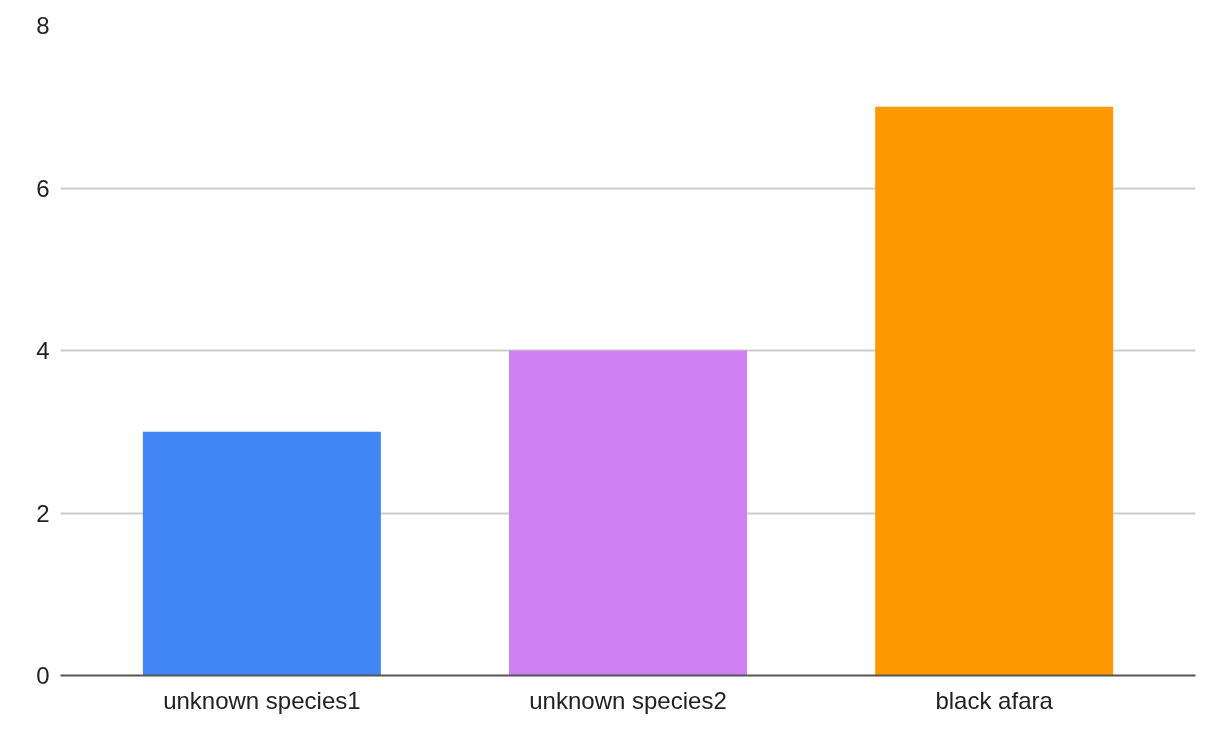 The width and height of the screenshot is (1208, 746). I want to click on x-tick-label: unknown species2, so click(628, 700).